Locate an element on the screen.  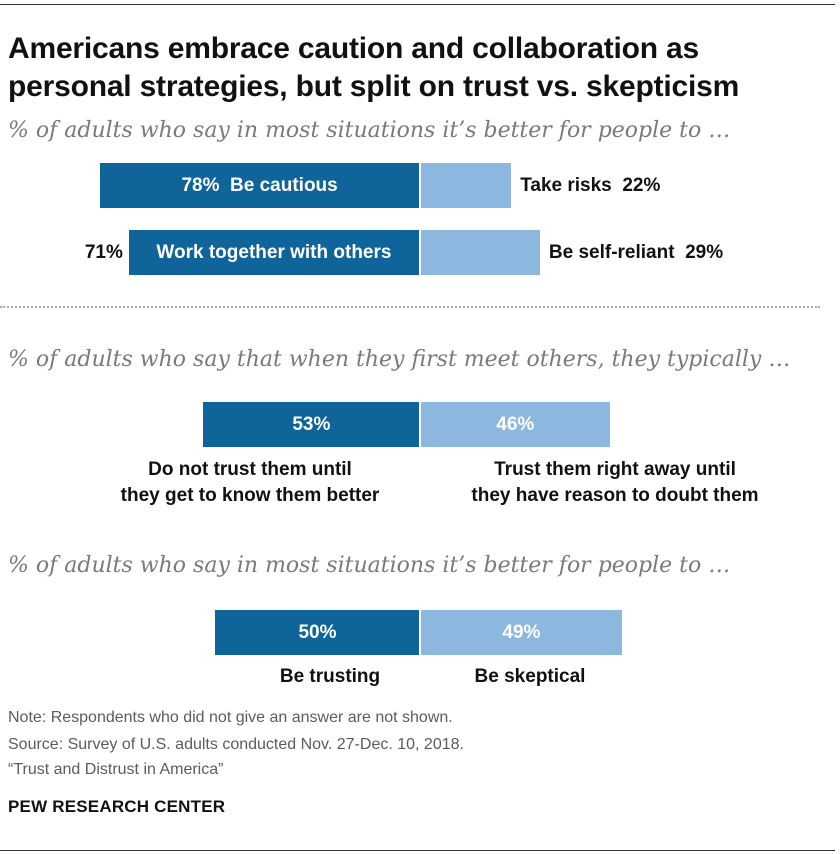
bottom-rule is located at coordinates (417, 850).